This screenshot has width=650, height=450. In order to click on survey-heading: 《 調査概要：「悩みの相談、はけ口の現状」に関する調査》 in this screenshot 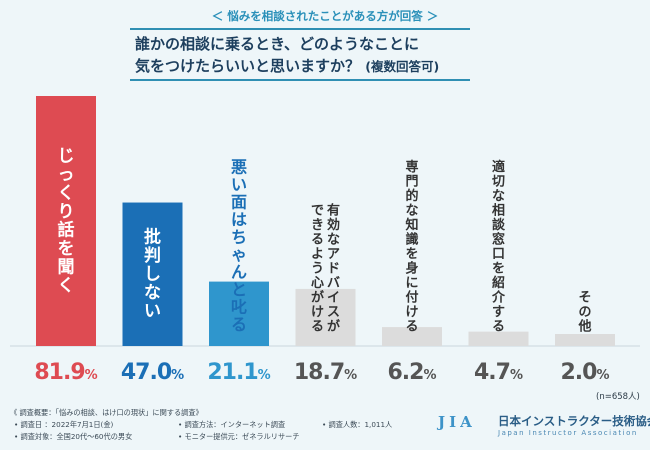, I will do `click(106, 412)`.